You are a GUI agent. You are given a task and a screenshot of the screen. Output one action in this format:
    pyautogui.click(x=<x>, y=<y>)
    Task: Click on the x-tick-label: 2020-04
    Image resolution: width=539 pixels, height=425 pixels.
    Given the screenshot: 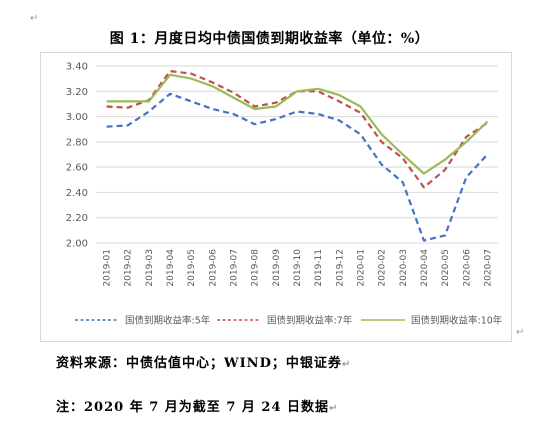 What is the action you would take?
    pyautogui.click(x=425, y=268)
    